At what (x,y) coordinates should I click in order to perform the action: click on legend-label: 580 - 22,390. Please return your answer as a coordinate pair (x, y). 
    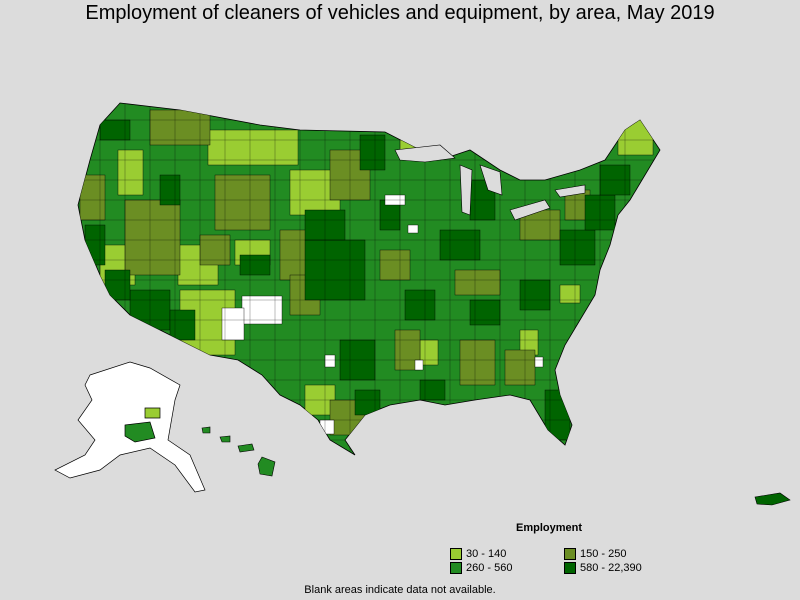
    Looking at the image, I should click on (611, 568).